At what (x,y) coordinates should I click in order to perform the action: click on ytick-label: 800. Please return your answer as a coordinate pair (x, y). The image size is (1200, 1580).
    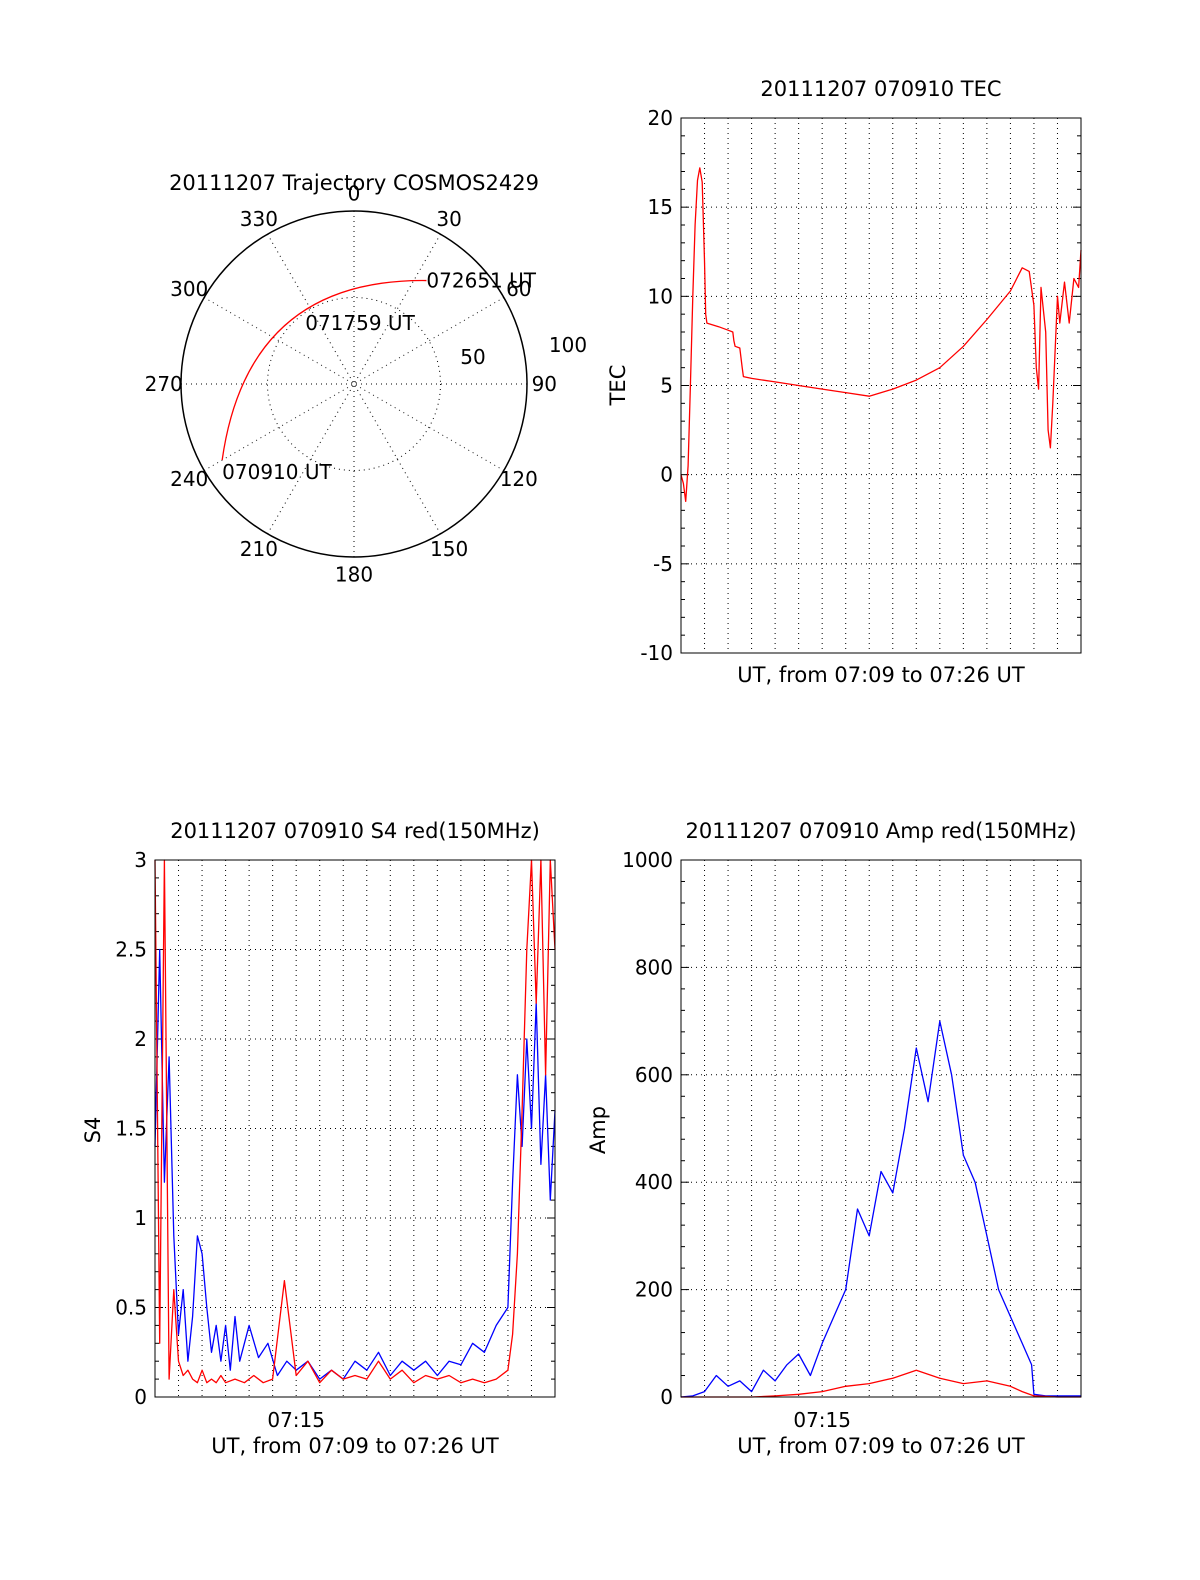
    Looking at the image, I should click on (654, 967).